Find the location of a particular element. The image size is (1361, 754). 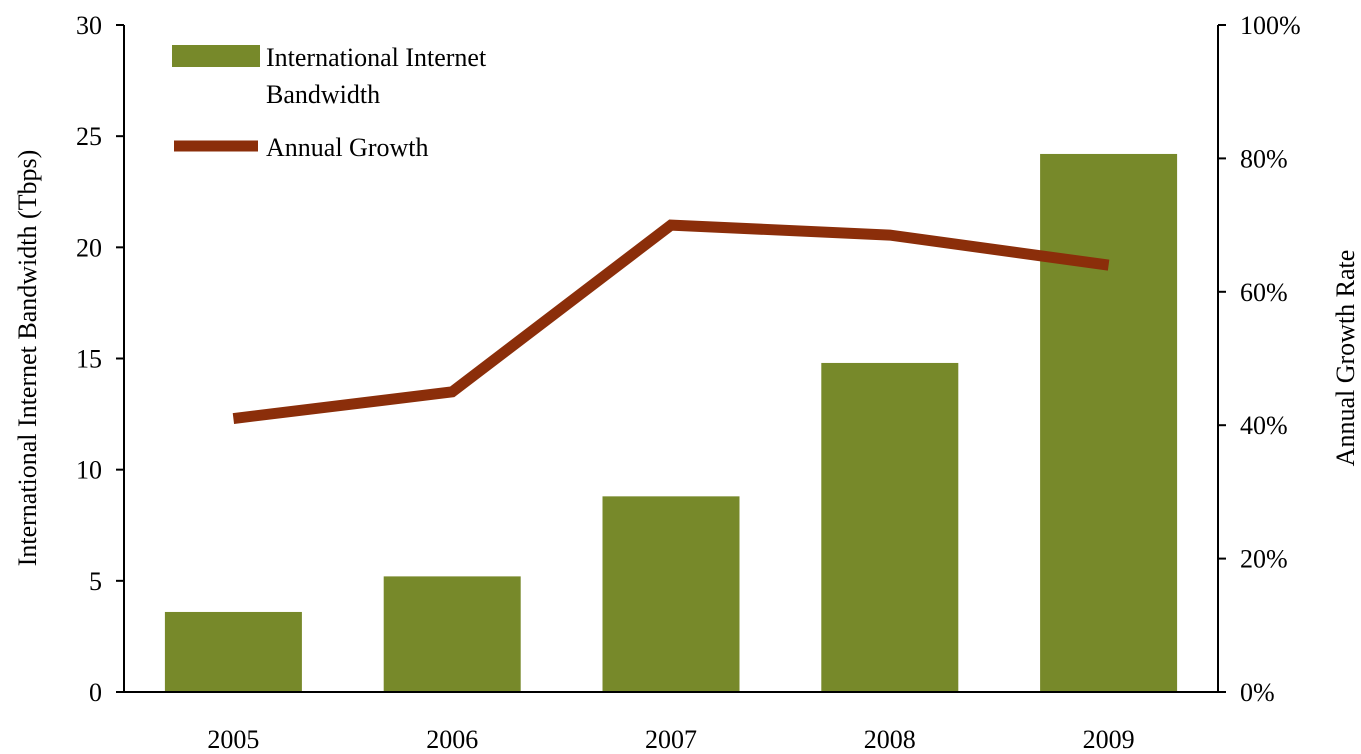

y-right-tick-label: 100% is located at coordinates (1270, 25).